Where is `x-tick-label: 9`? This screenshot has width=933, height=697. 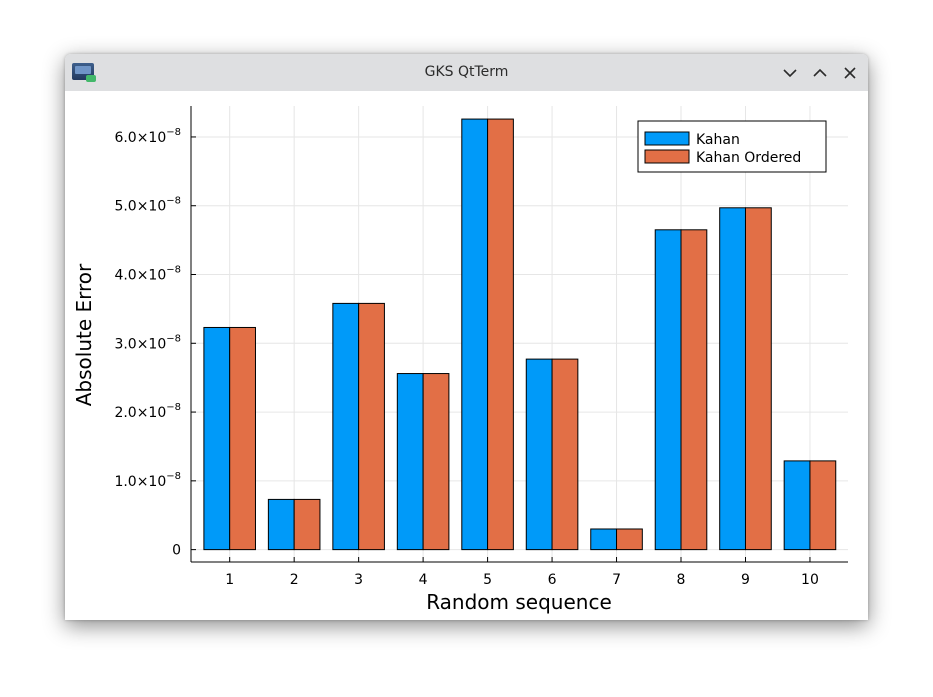
x-tick-label: 9 is located at coordinates (745, 580).